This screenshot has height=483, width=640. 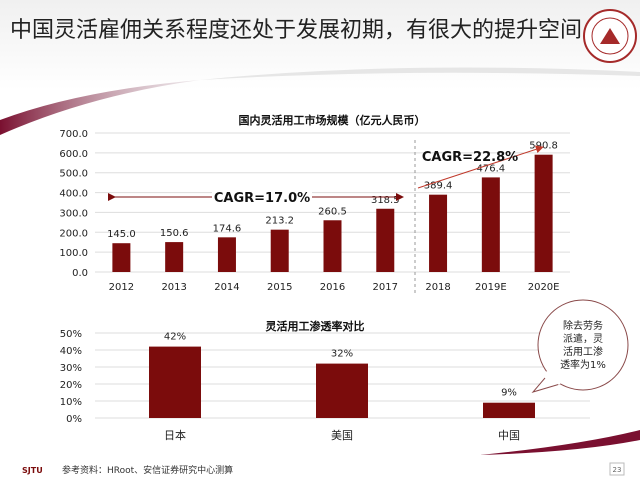 I want to click on university-seal-icon, so click(x=610, y=36).